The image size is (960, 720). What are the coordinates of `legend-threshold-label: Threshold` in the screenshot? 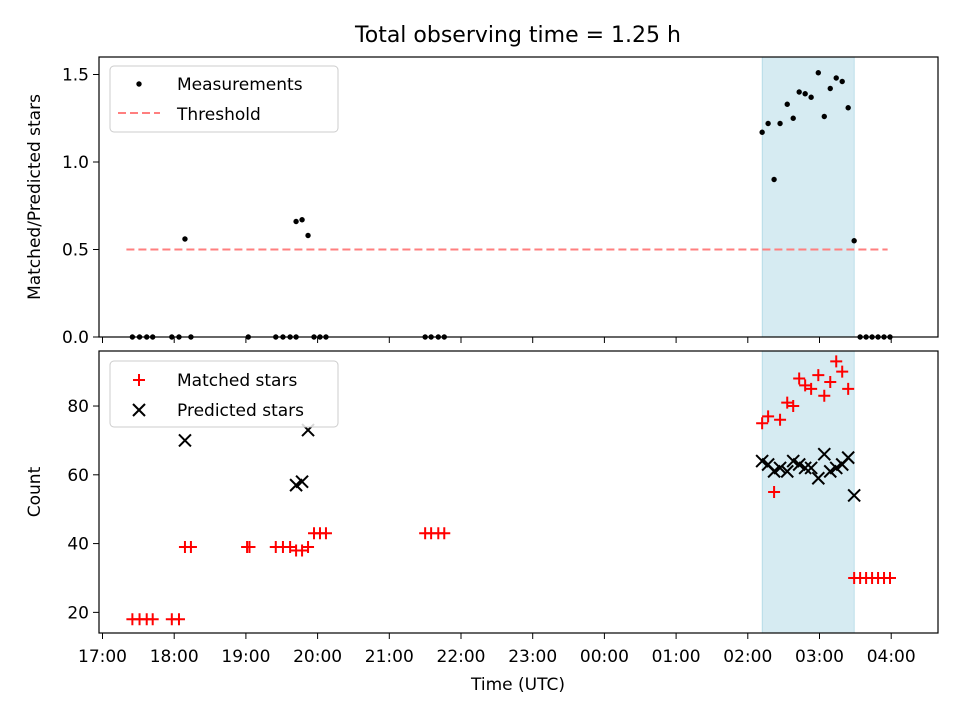 It's located at (218, 115).